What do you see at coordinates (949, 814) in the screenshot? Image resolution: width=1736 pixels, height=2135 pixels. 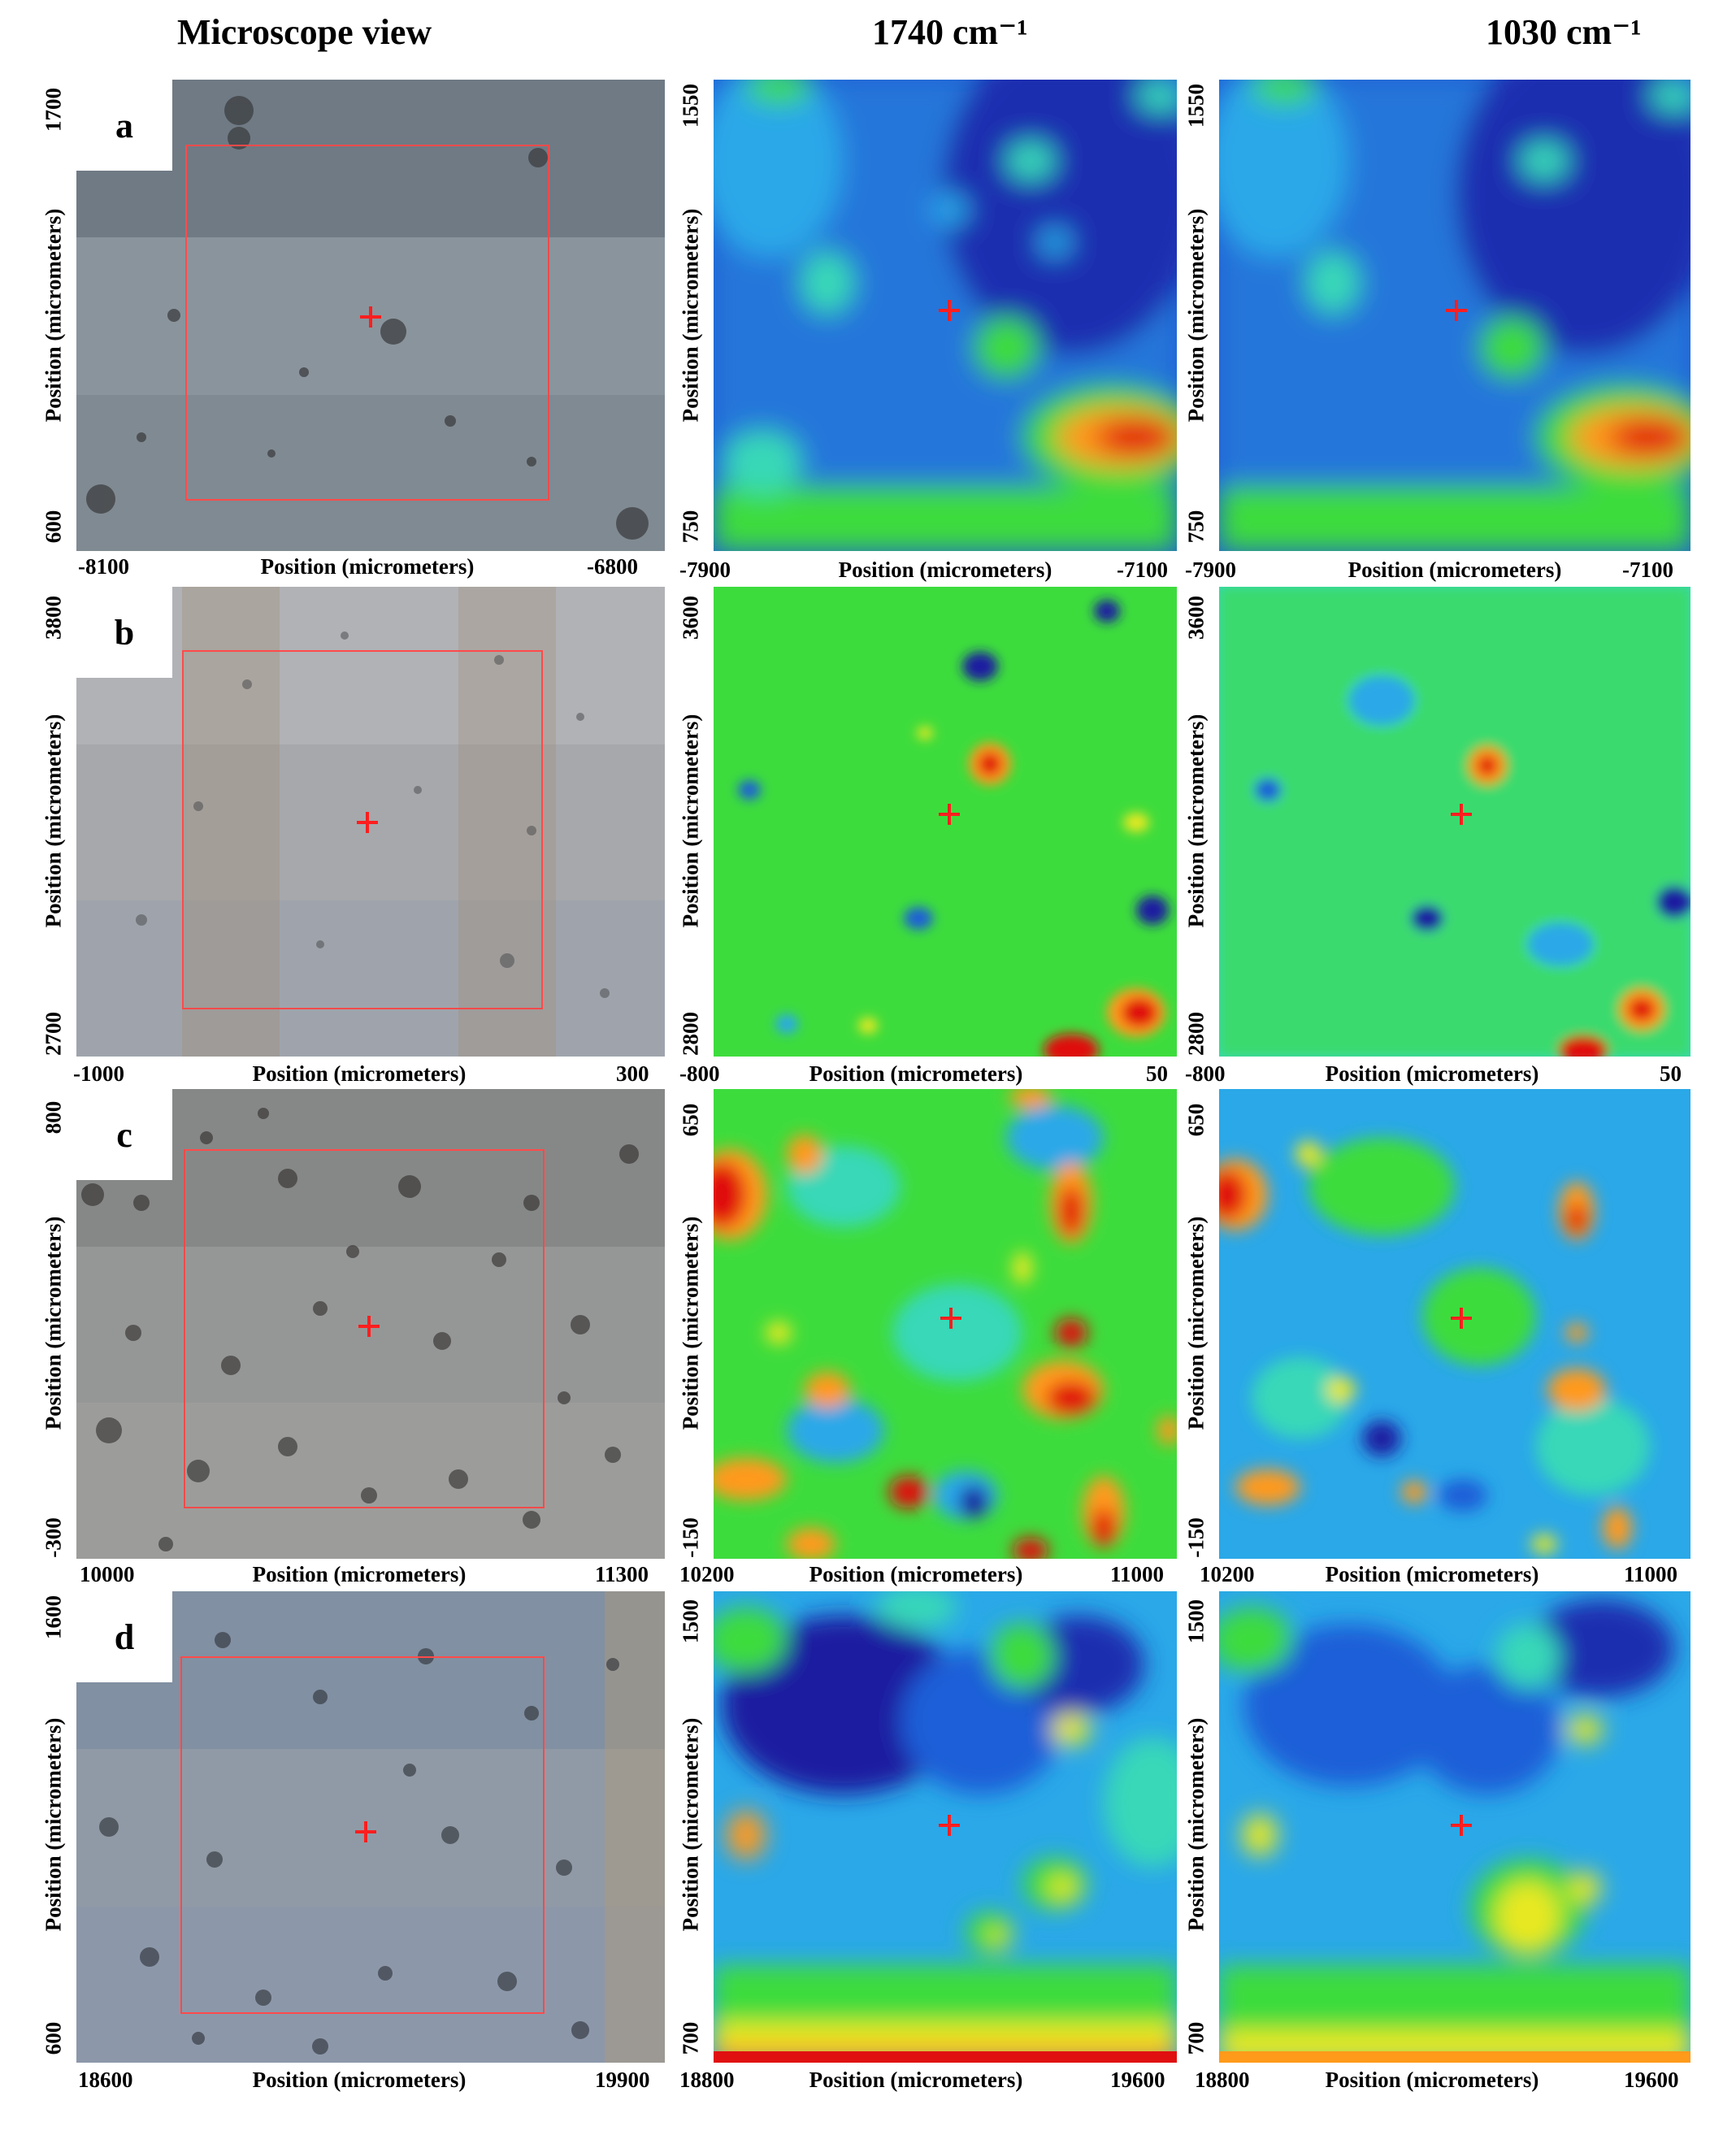 I see `center-marker-1740-b` at bounding box center [949, 814].